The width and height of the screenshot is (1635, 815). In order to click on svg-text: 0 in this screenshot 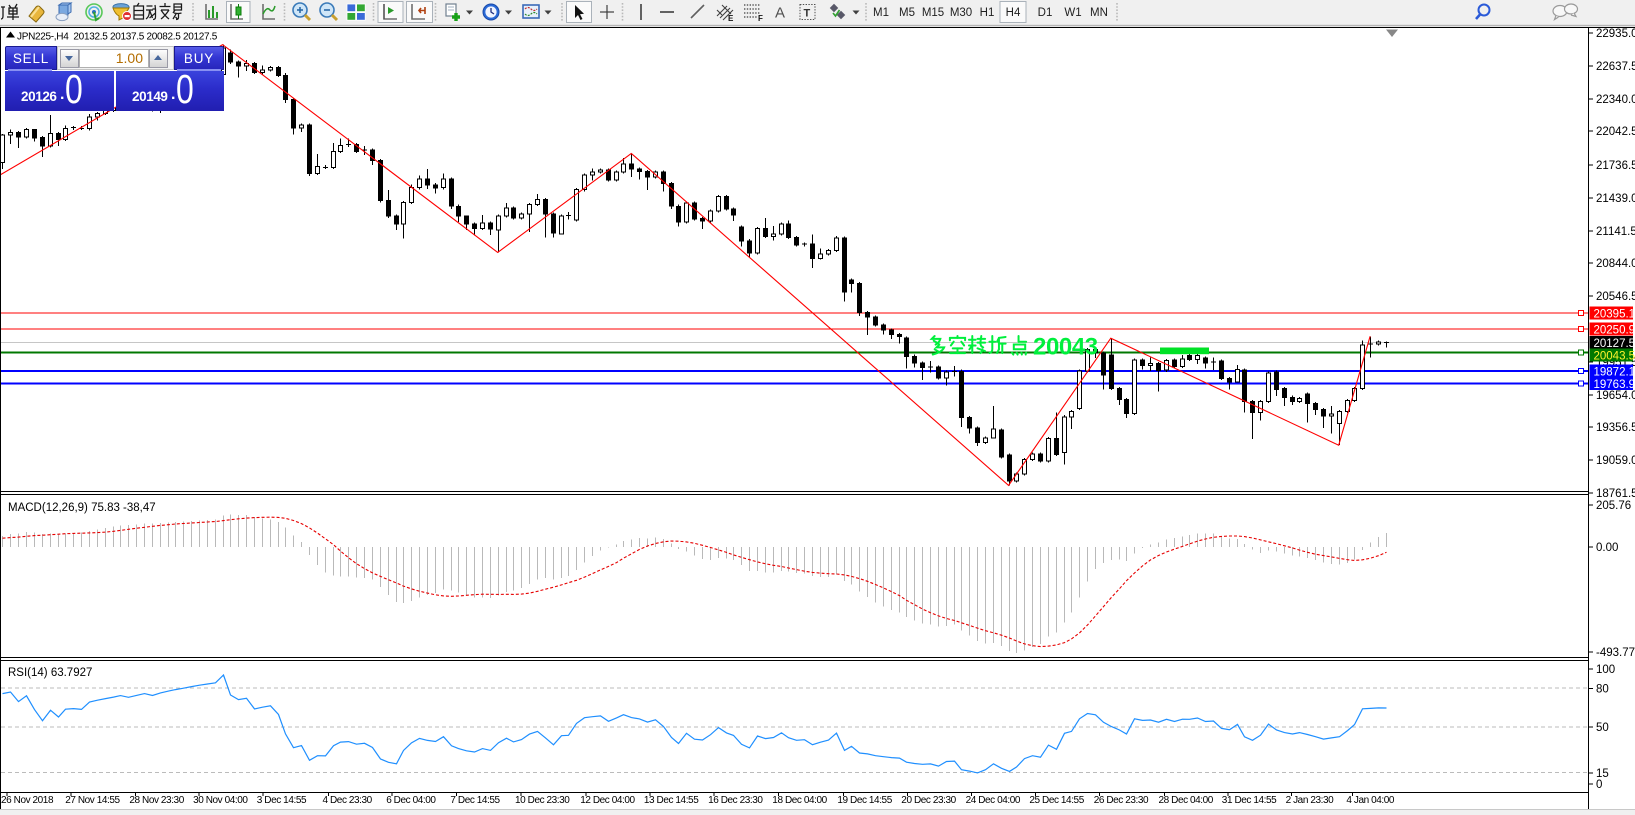, I will do `click(1599, 785)`.